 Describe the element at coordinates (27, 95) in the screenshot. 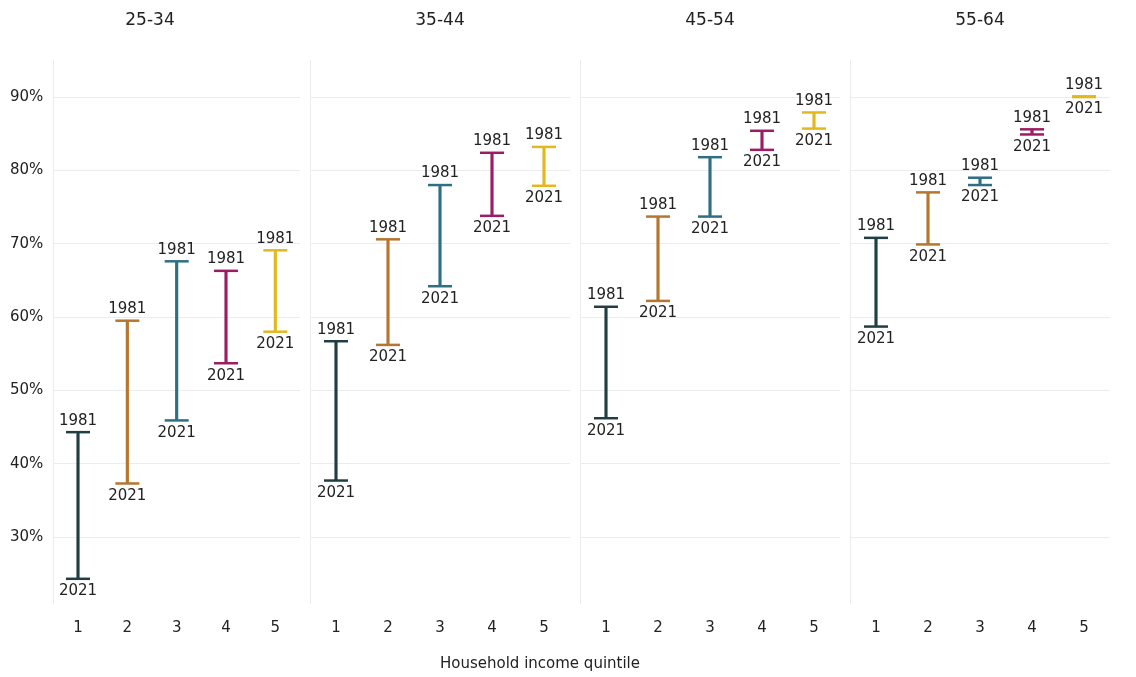

I see `y-tick-label: 90%` at that location.